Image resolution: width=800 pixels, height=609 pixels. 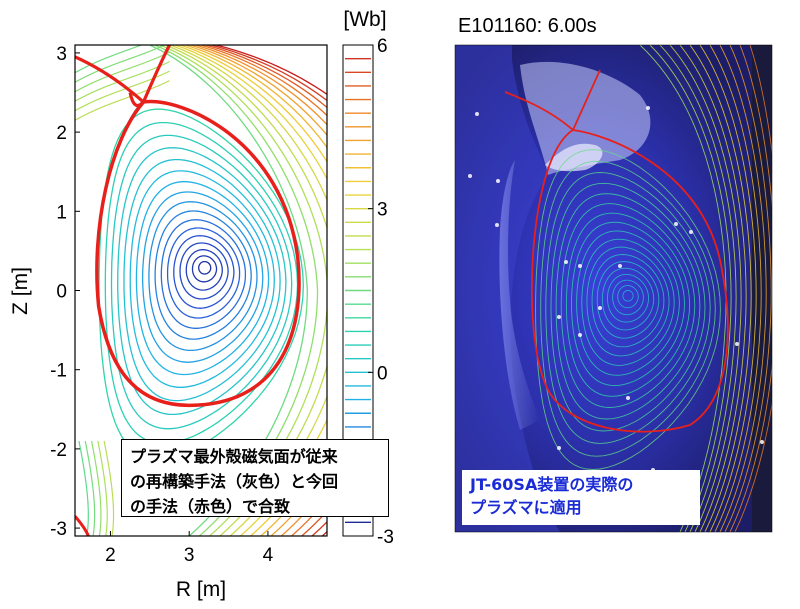 I want to click on photo-caption-line-1: JT-60SA装置の実際の, so click(x=552, y=484).